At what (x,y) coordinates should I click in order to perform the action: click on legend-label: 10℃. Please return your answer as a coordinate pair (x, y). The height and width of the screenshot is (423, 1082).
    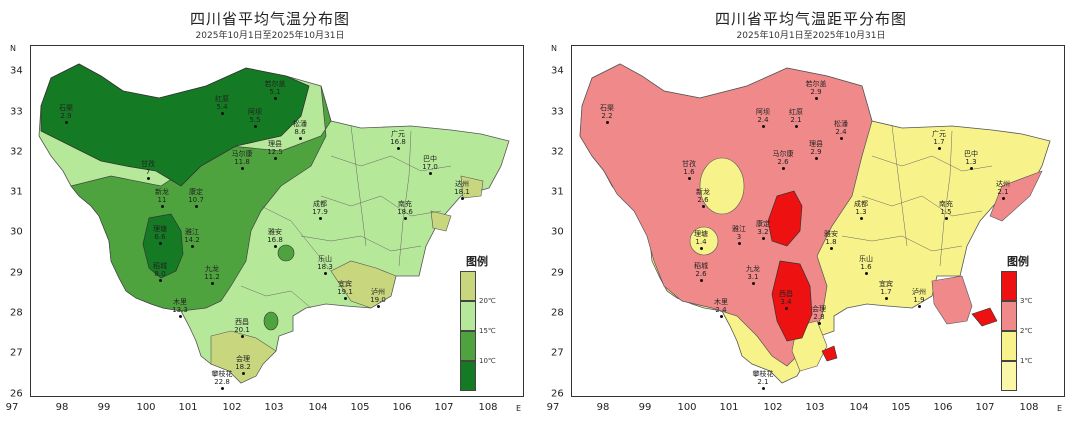
    Looking at the image, I should click on (487, 361).